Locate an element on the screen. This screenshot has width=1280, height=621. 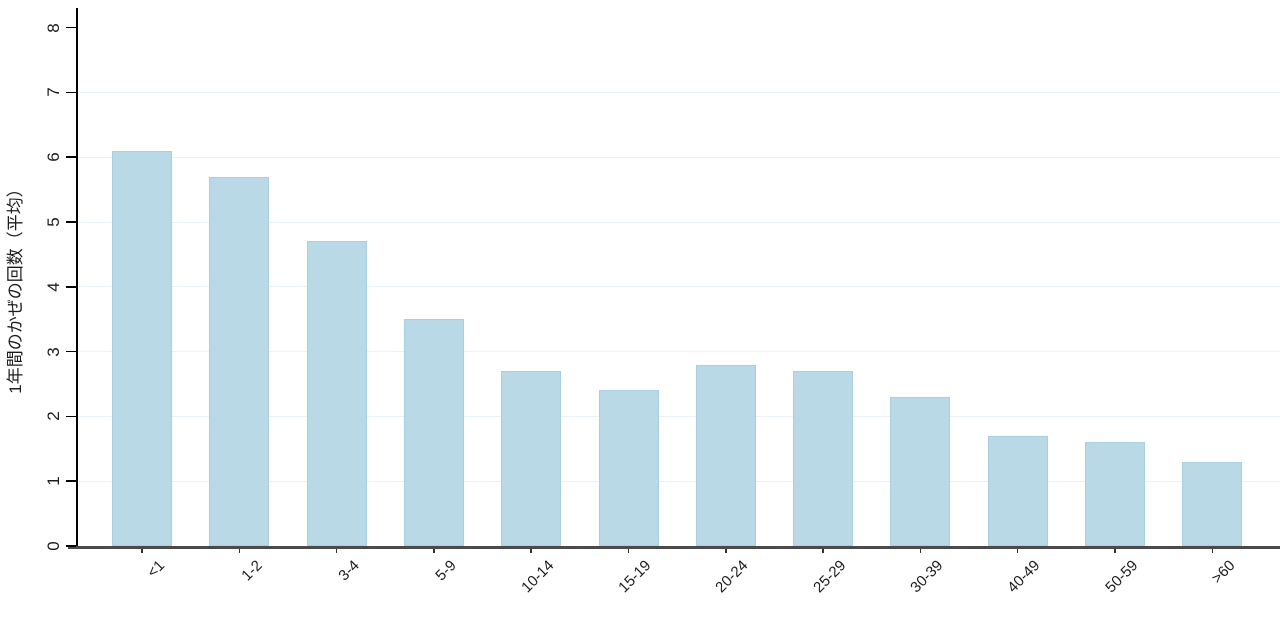
x-tick-label: >60 is located at coordinates (1223, 572).